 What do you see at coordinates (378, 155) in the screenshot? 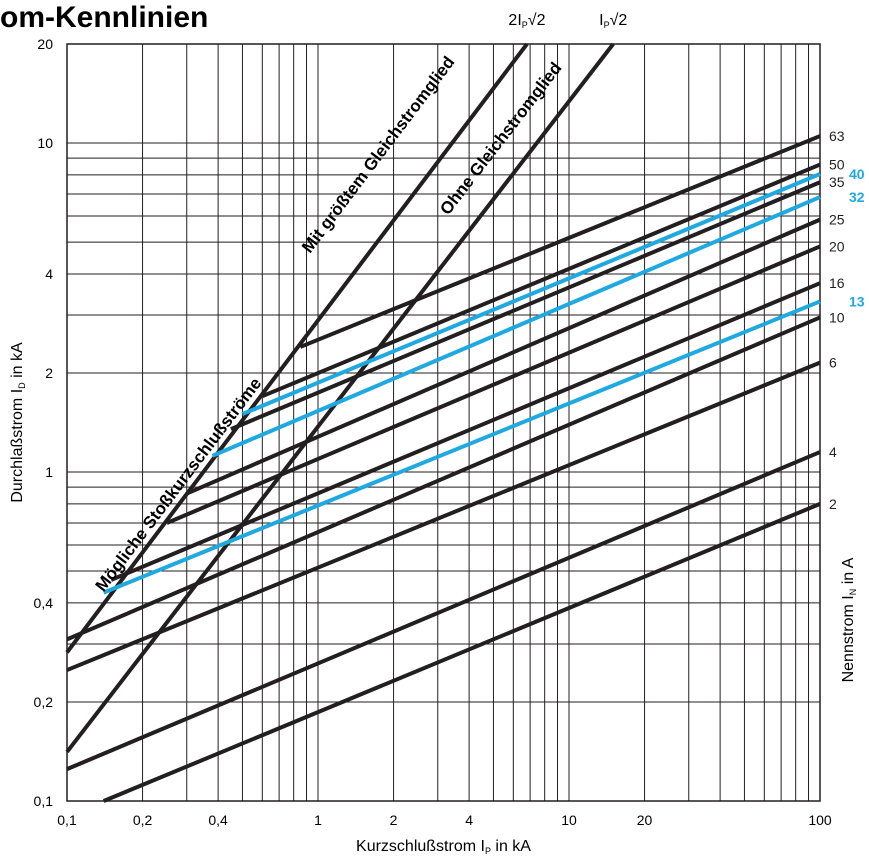
I see `diagonal-line-label: Mit größtem Gleichstromglied` at bounding box center [378, 155].